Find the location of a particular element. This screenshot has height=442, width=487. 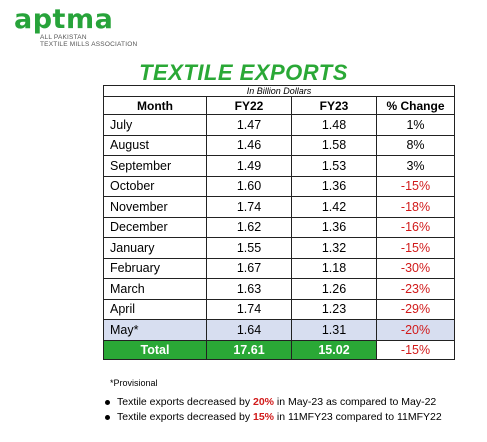

change-cell: -18% is located at coordinates (415, 207).